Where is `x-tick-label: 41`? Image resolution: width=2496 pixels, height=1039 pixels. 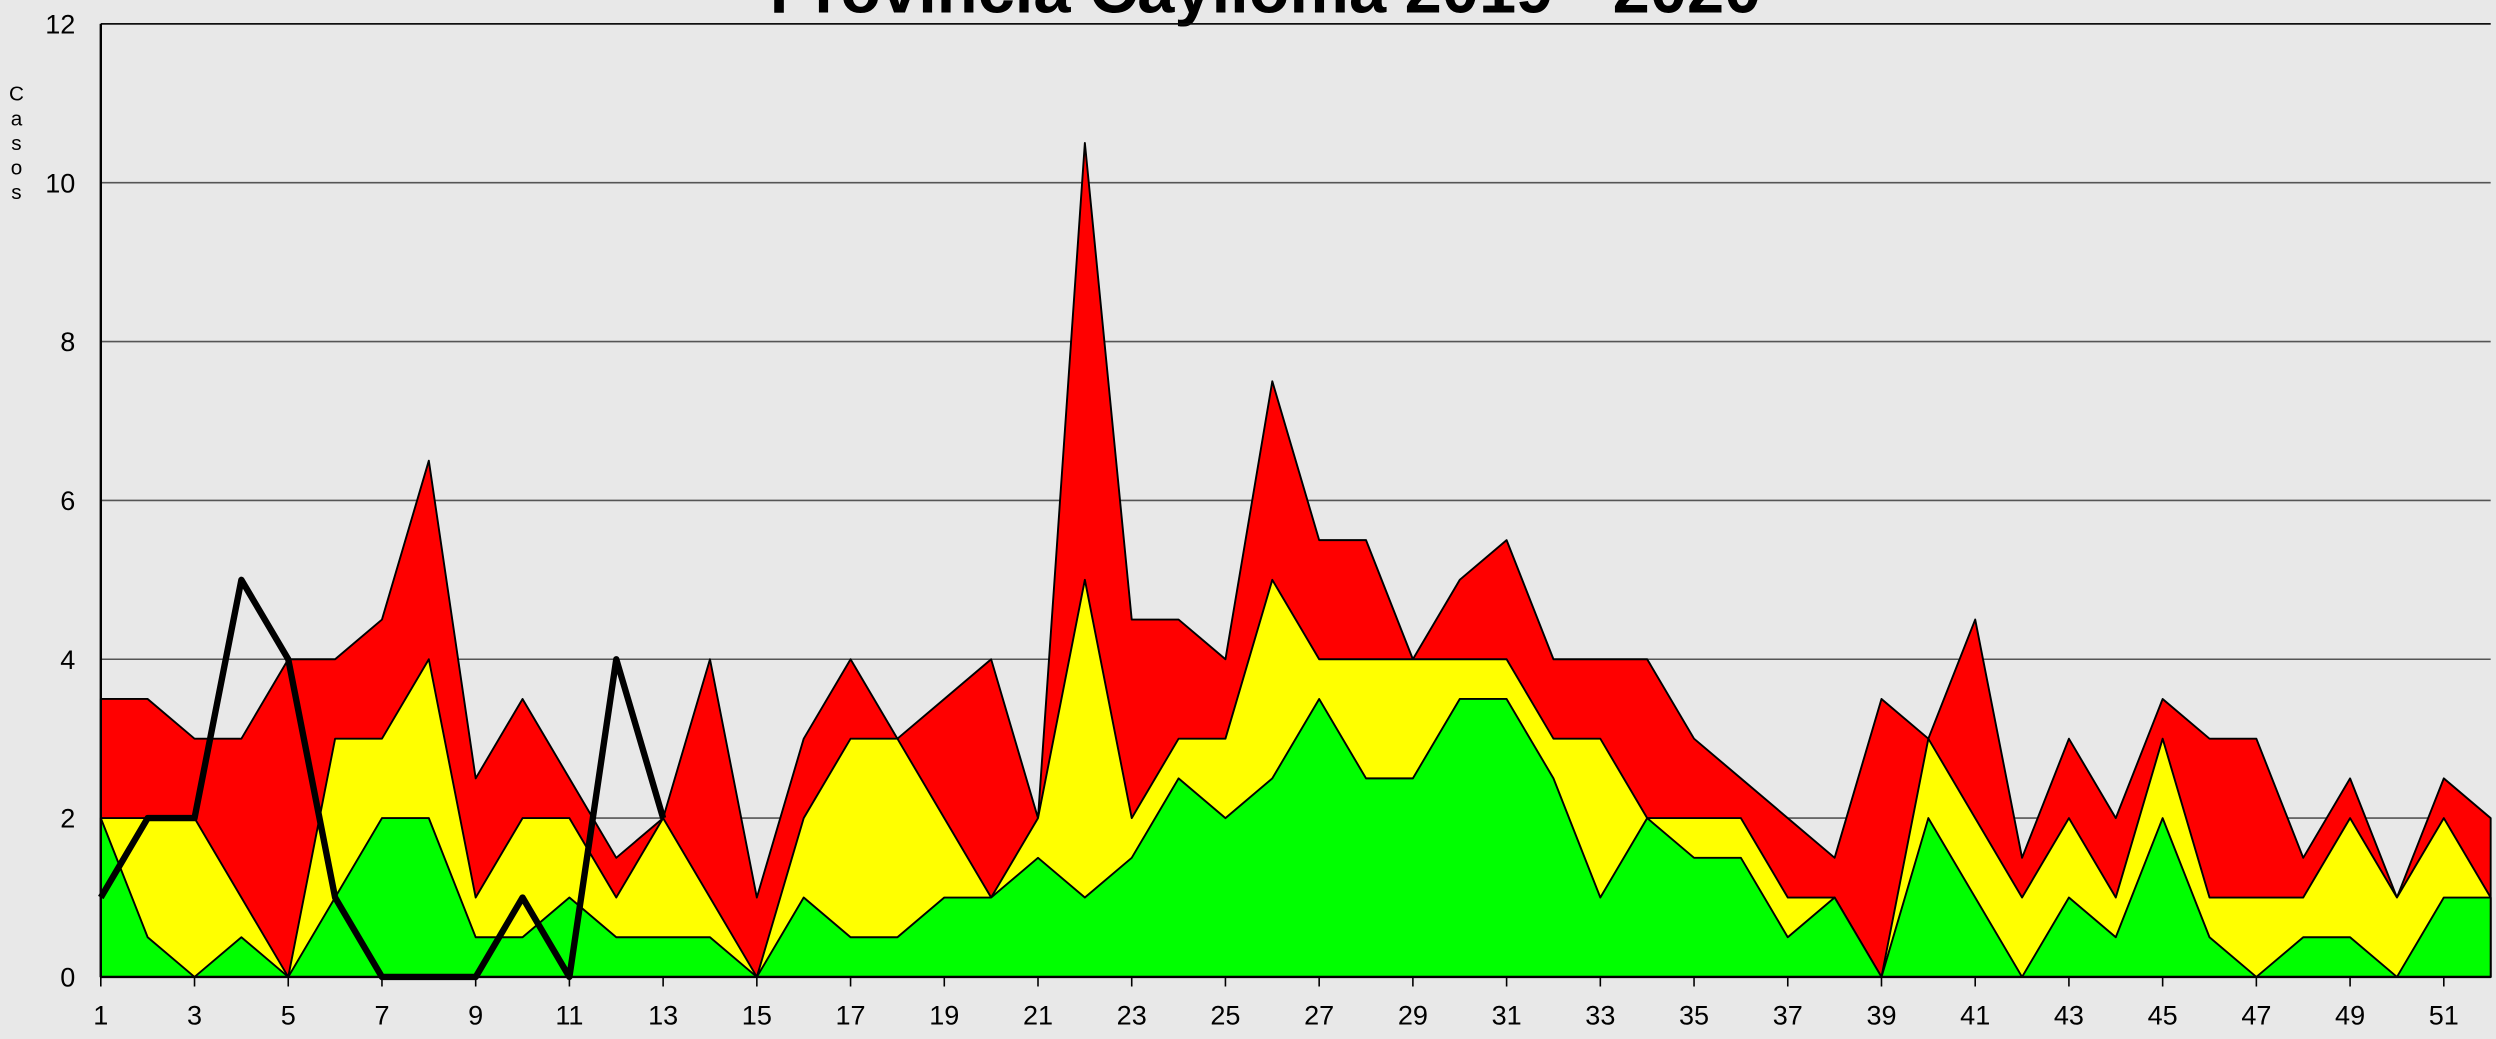
x-tick-label: 41 is located at coordinates (1975, 1016).